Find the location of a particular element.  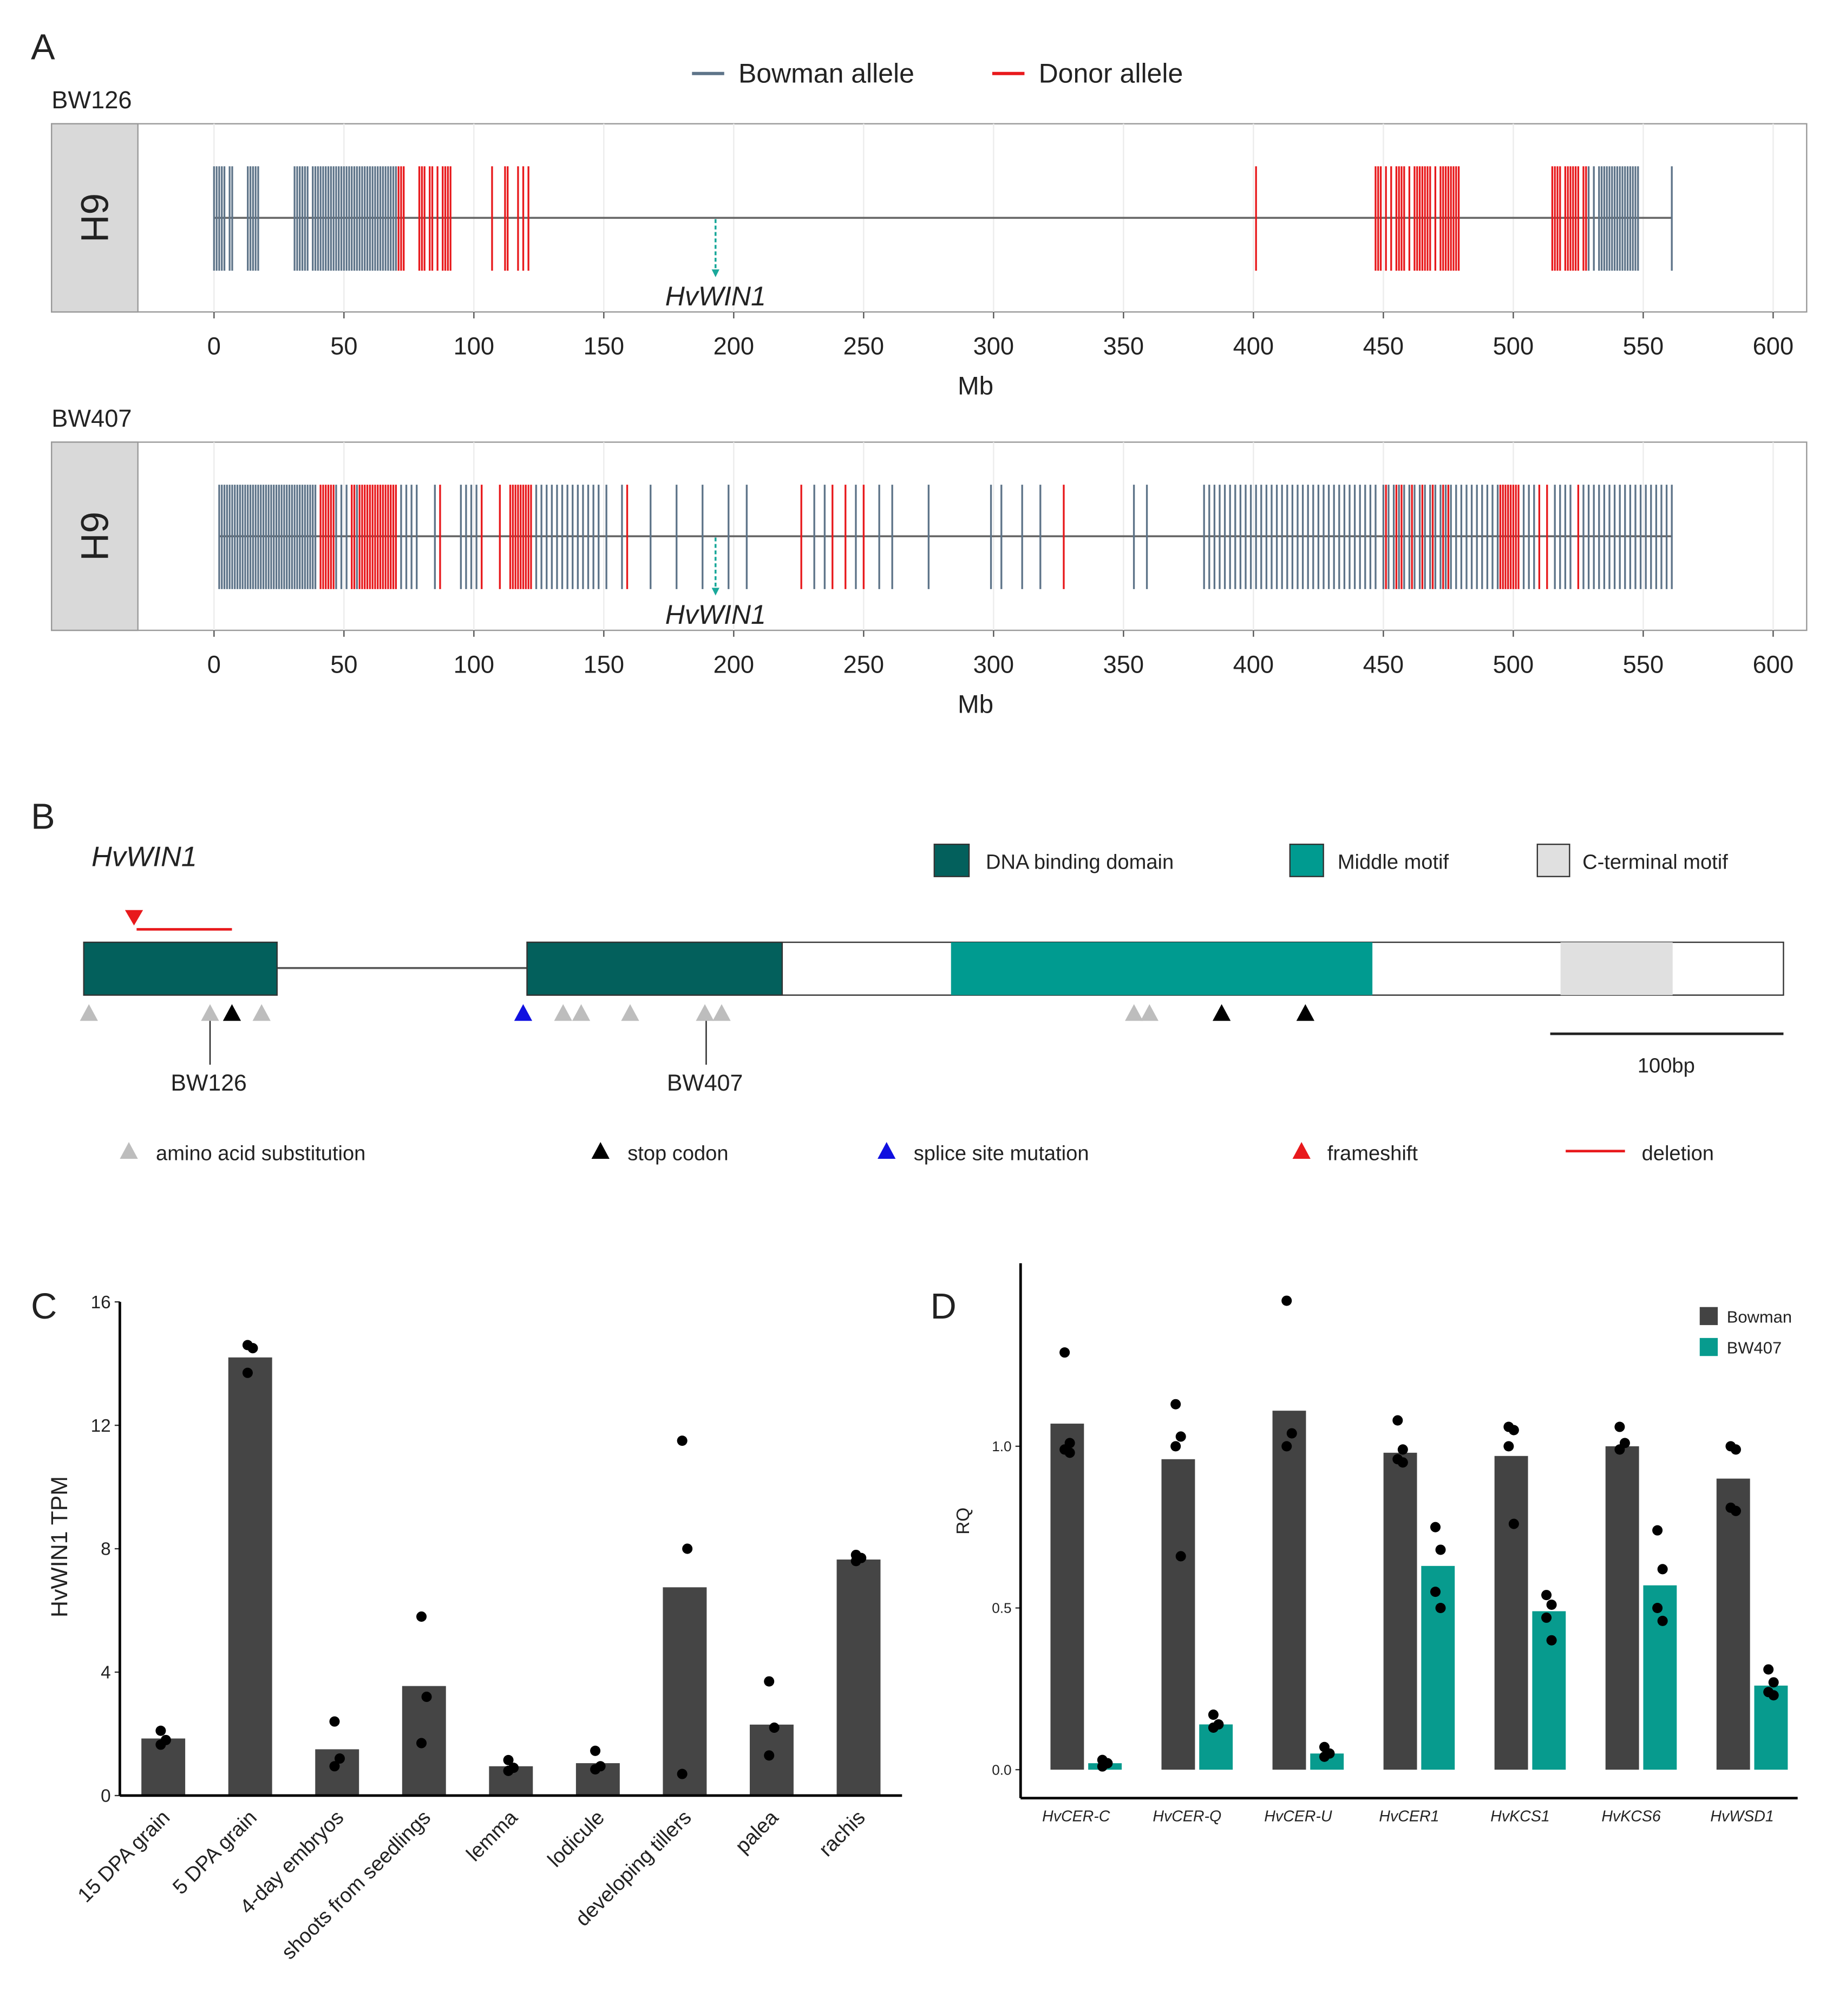

x-tick-label: shoots from seedlings is located at coordinates (356, 1885).